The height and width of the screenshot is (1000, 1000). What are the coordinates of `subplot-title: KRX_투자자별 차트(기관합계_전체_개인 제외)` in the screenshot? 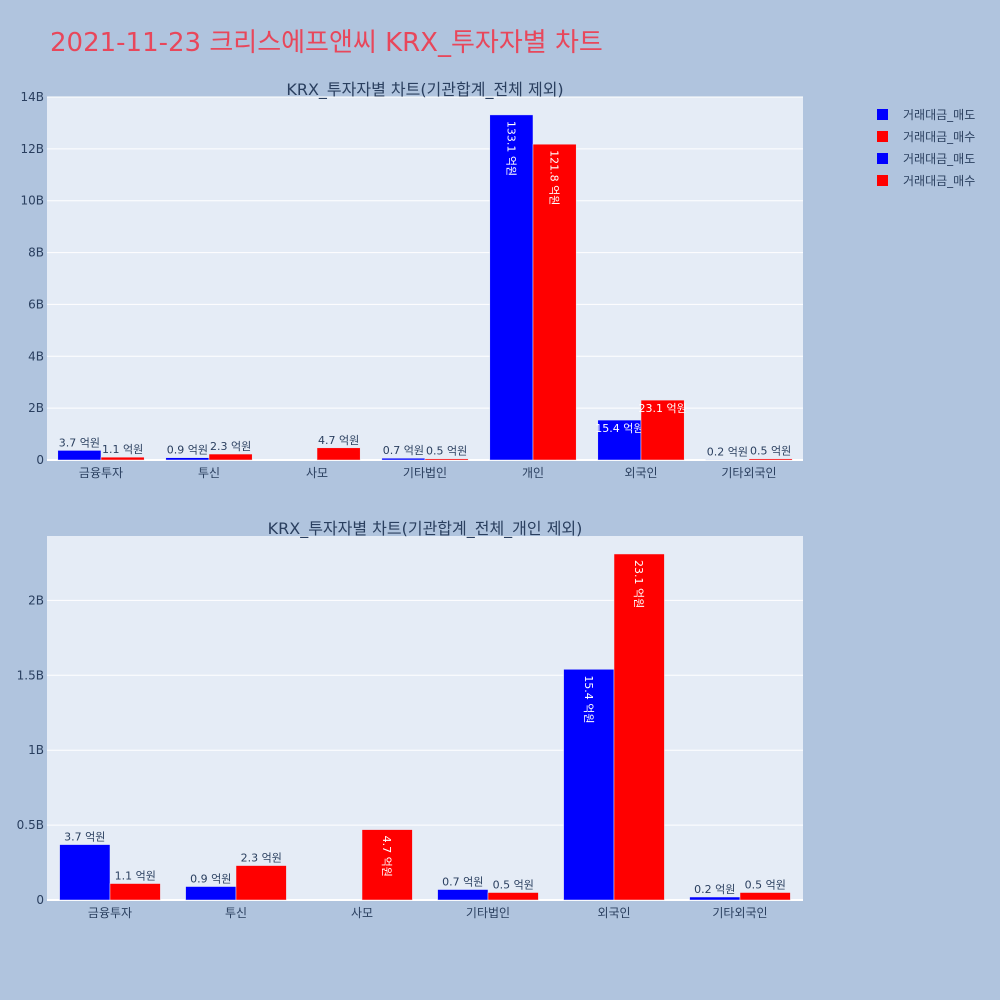 It's located at (425, 529).